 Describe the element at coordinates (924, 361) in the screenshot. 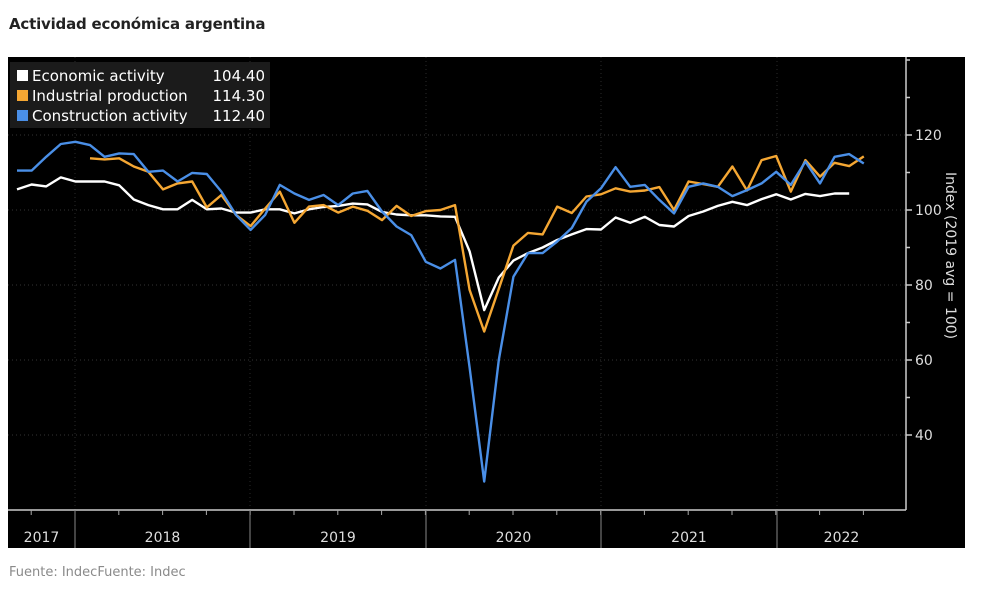

I see `y-tick-label: 60` at that location.